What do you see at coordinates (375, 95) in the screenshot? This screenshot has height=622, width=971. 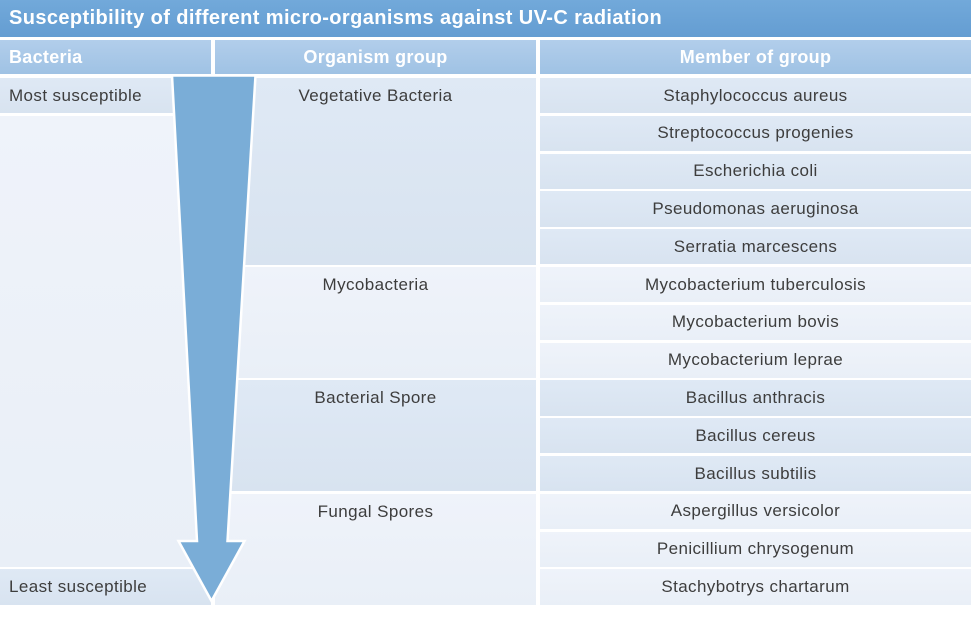 I see `group-label: Vegetative Bacteria` at bounding box center [375, 95].